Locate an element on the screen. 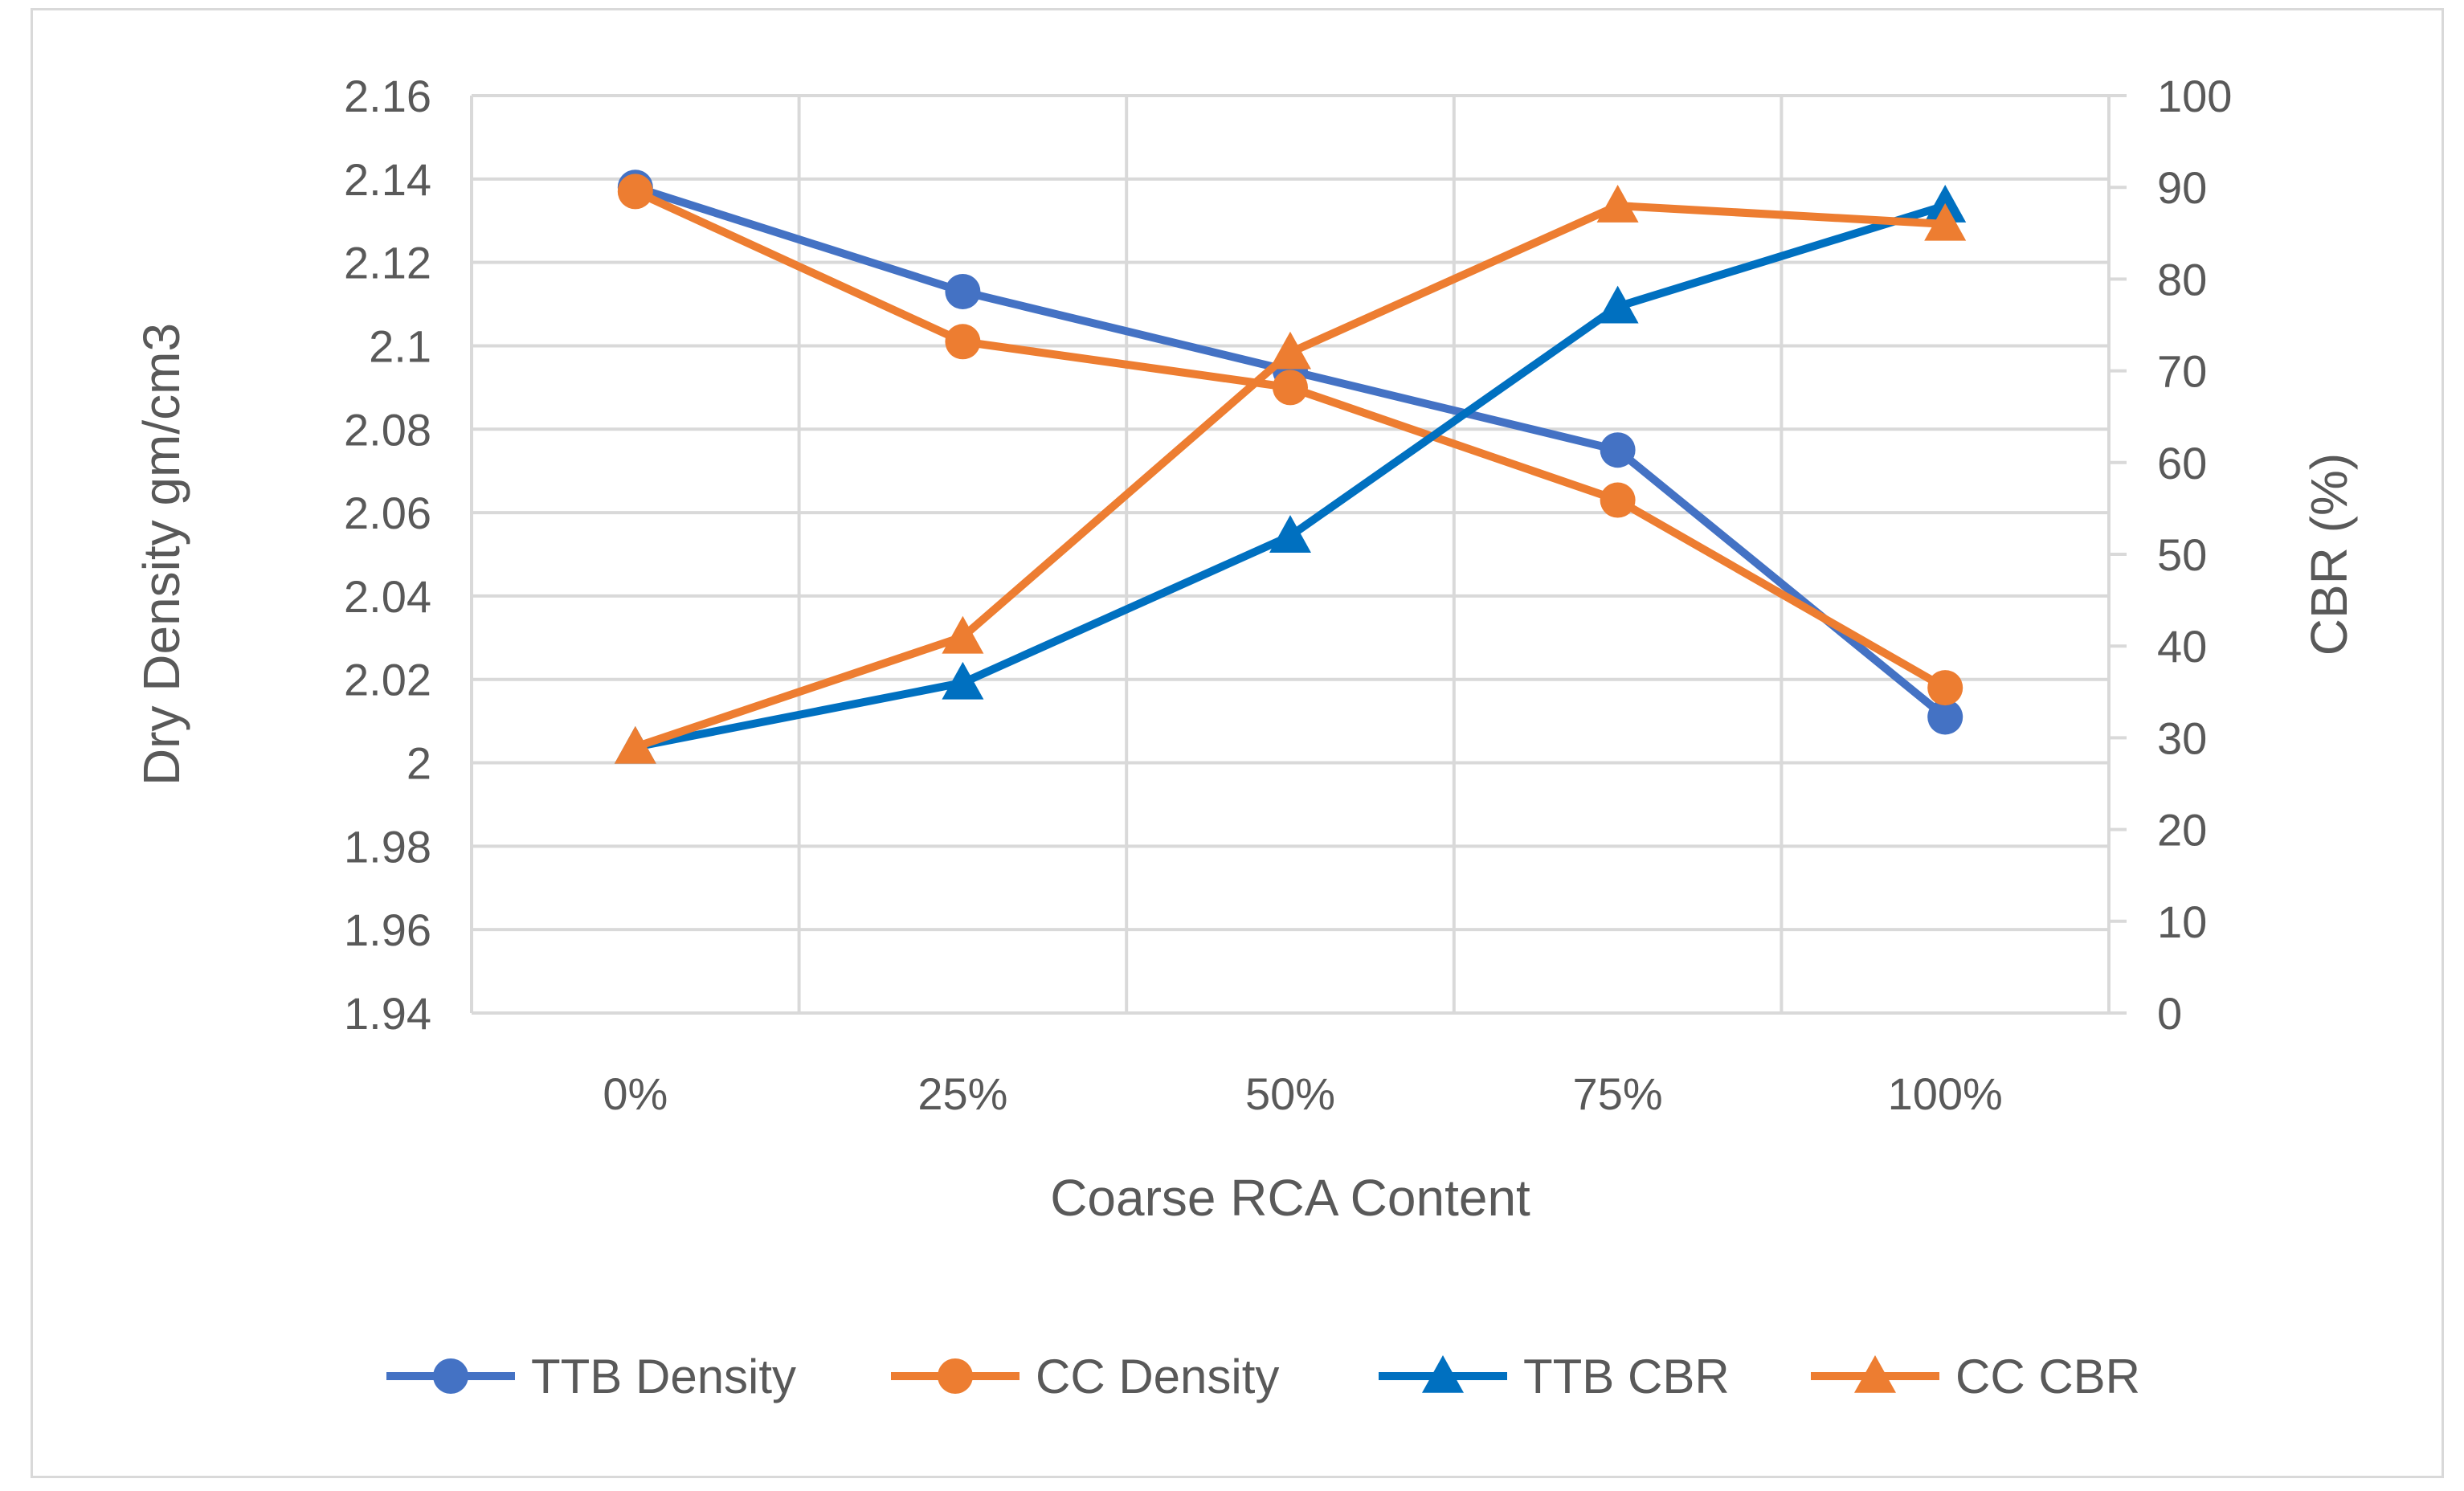  right-y-tick-label: 10 is located at coordinates (2182, 922).